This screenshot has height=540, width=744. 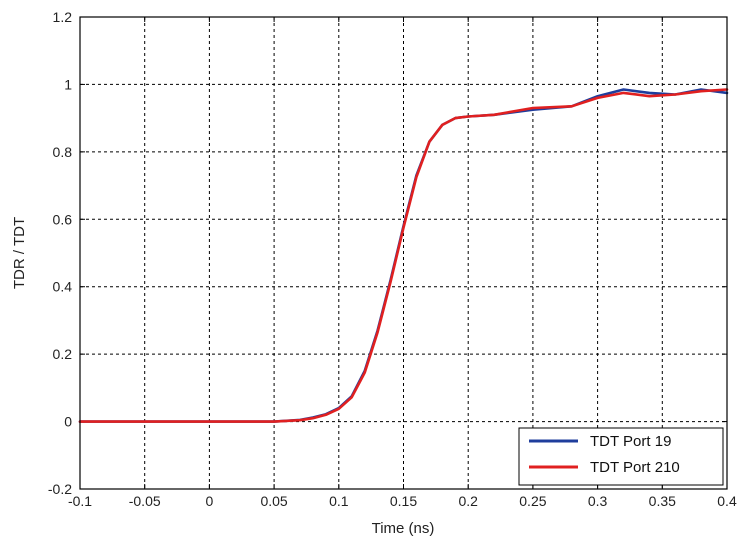 What do you see at coordinates (63, 219) in the screenshot?
I see `y-tick-label: 0.6` at bounding box center [63, 219].